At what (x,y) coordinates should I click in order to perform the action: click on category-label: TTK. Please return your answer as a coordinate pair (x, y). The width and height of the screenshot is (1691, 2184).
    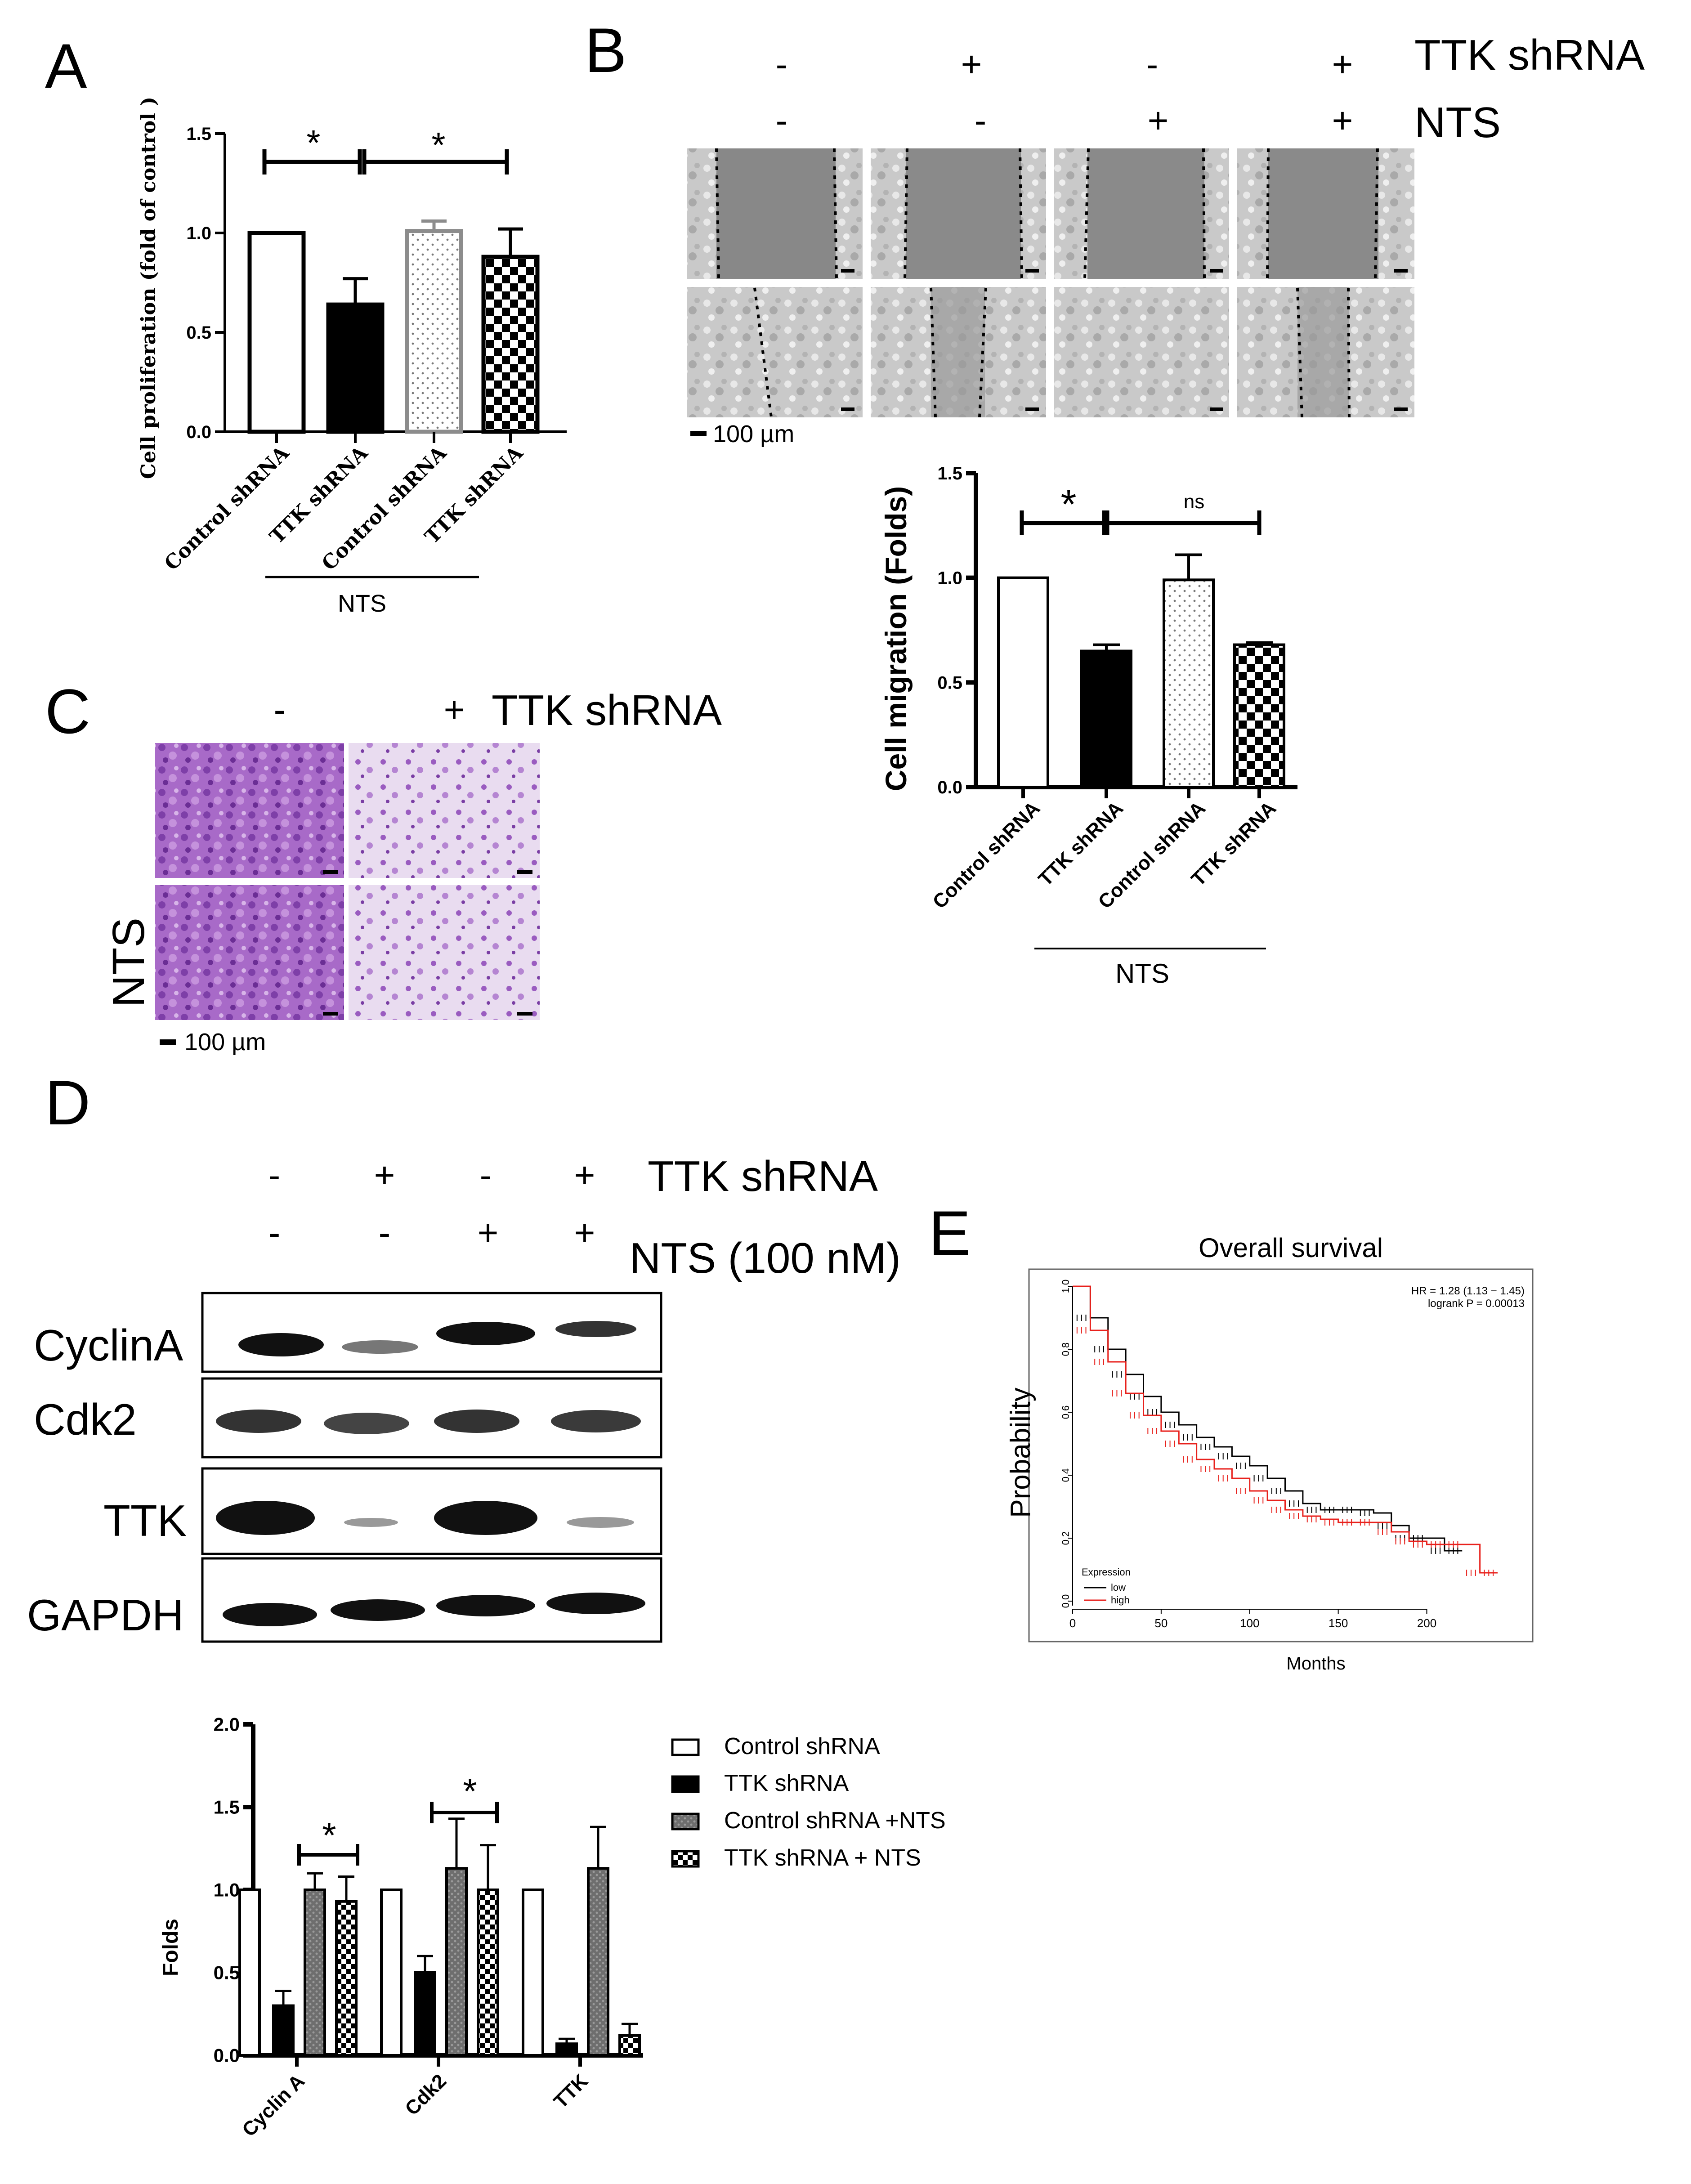
    Looking at the image, I should click on (571, 2091).